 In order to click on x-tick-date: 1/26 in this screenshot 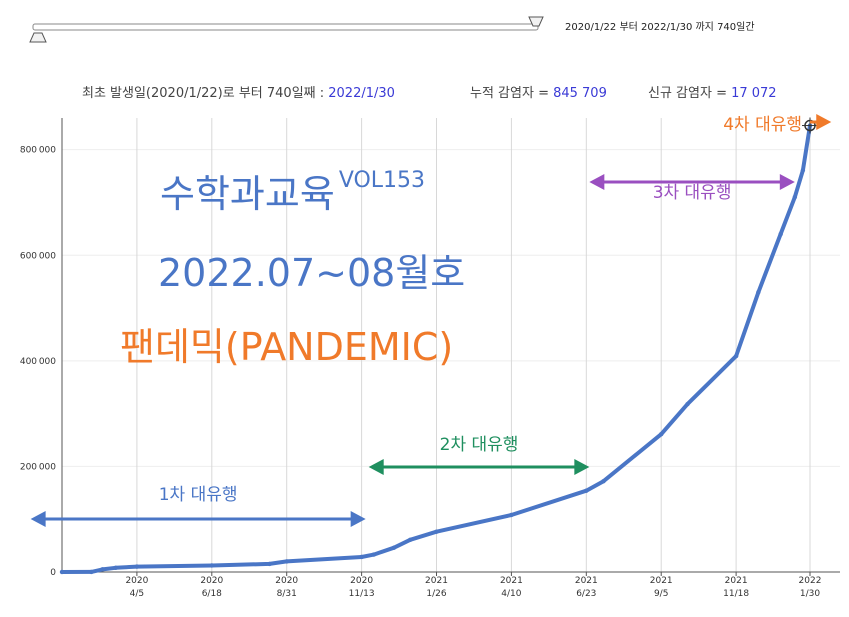, I will do `click(436, 594)`.